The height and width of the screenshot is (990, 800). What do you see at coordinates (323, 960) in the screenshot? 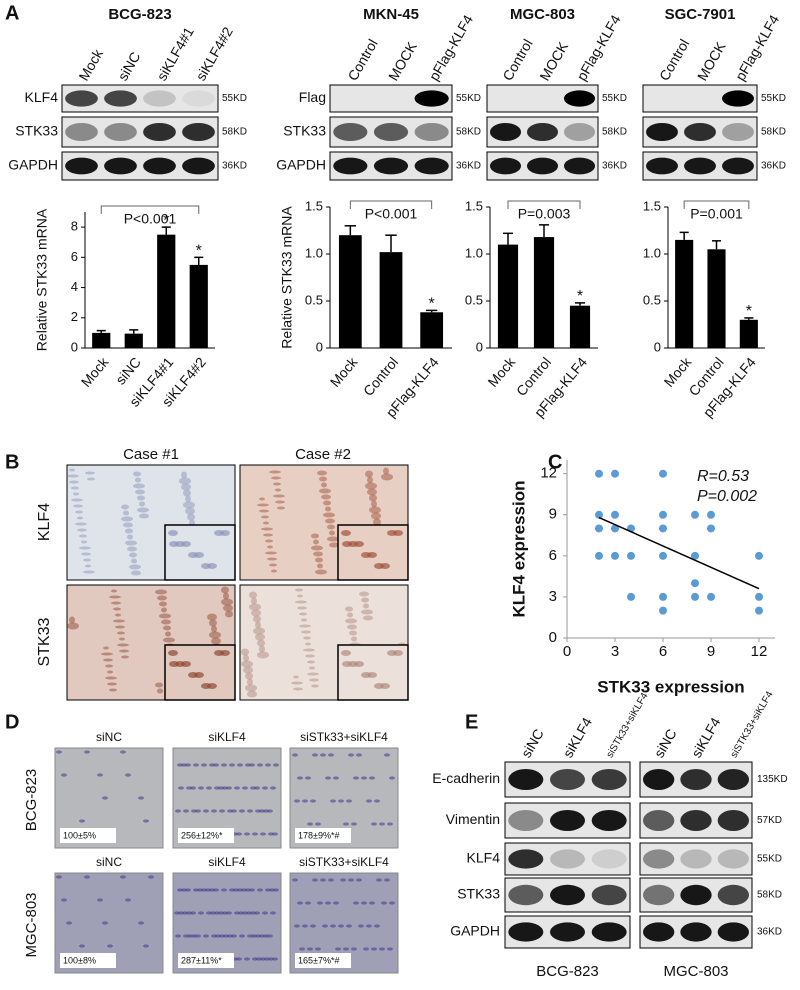
I see `label-box` at bounding box center [323, 960].